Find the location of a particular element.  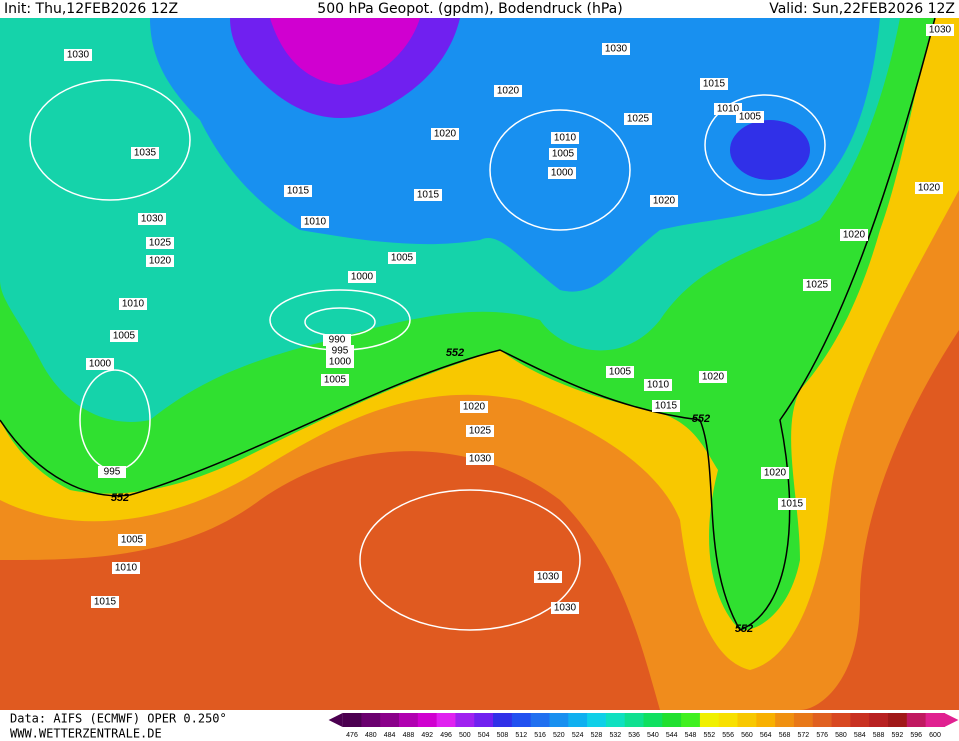

scale-label: 524 is located at coordinates (578, 735).